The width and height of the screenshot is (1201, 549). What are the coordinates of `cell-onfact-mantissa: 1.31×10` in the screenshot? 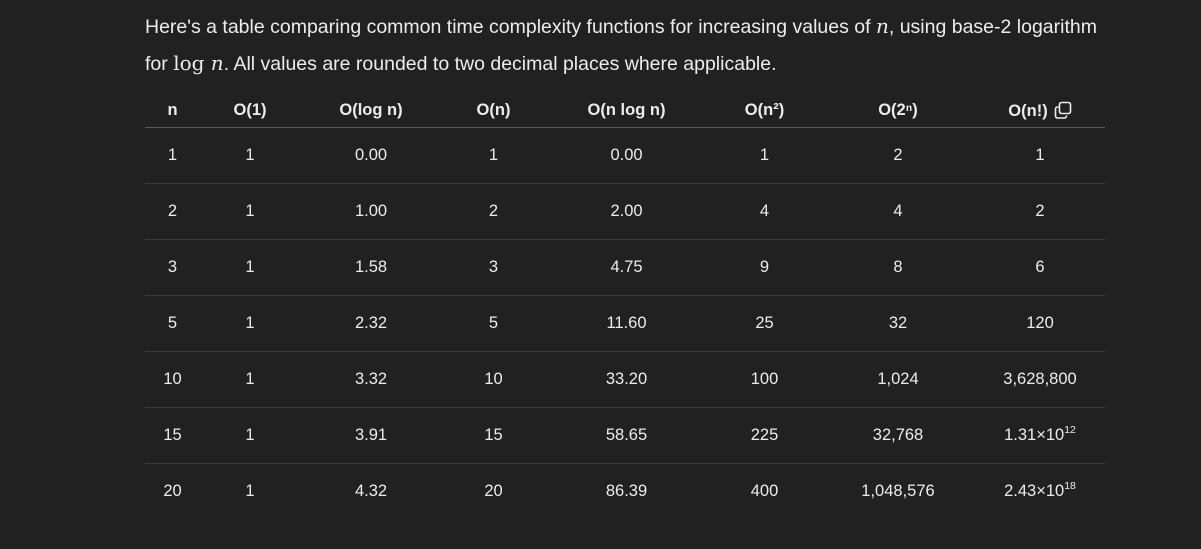 It's located at (1034, 435).